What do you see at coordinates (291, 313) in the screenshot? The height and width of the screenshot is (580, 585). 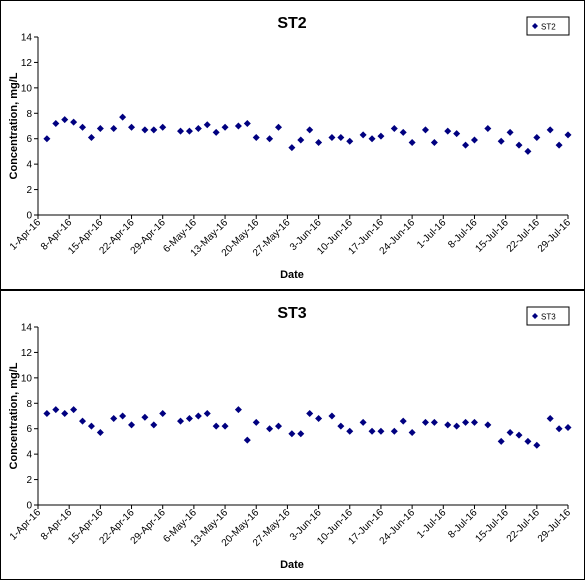 I see `chart-title: ST3` at bounding box center [291, 313].